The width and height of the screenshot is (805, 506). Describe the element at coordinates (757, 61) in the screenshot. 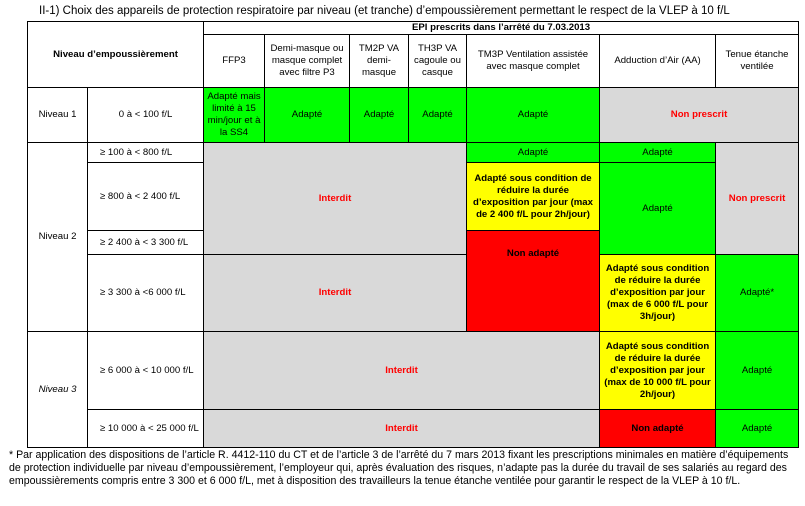

I see `col-header-tenue: Tenue étanche ventilée` at that location.